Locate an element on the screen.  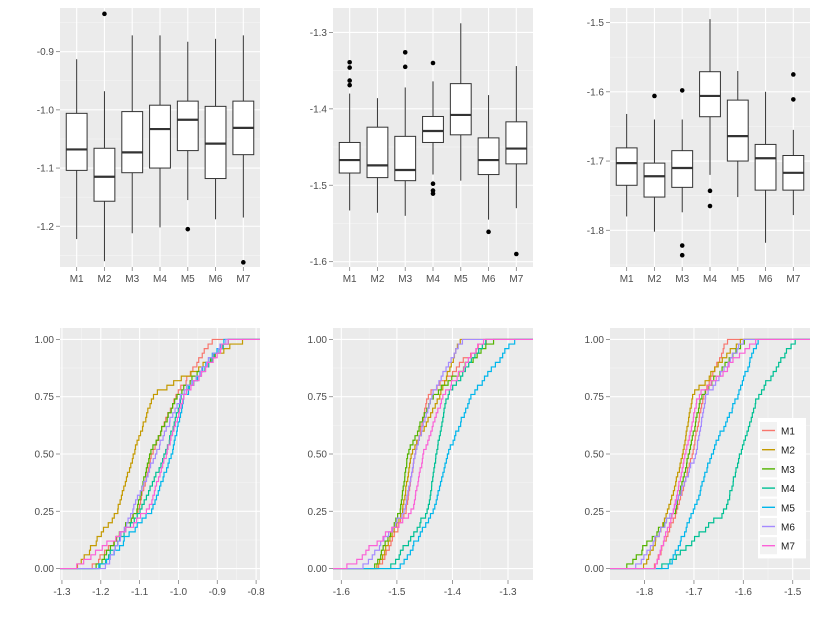
y-tick-label: -1.4 is located at coordinates (319, 109).